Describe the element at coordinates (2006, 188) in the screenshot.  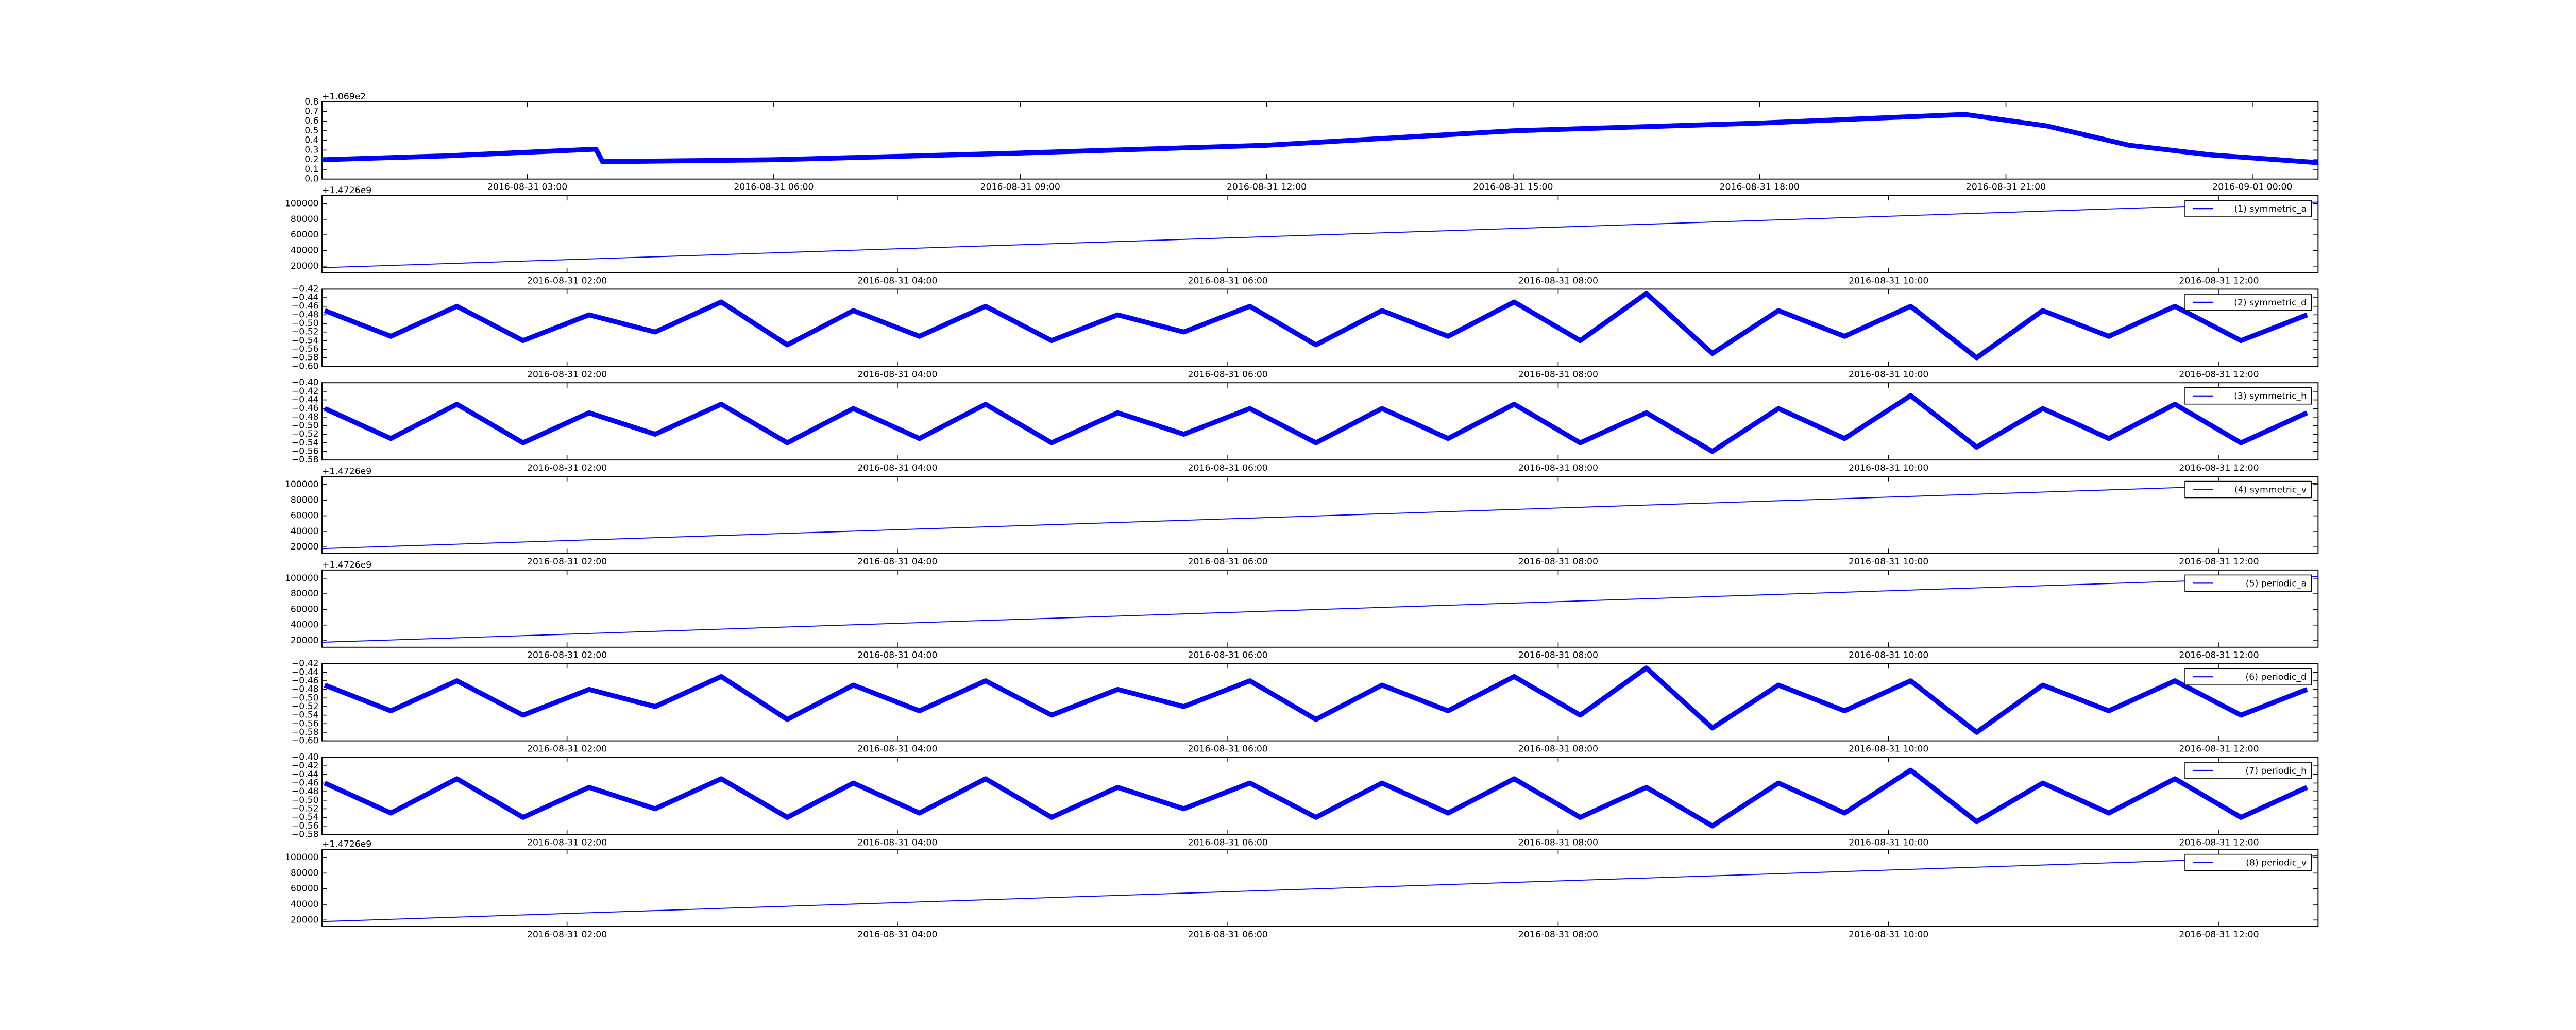
I see `x-tick-label: 2016-08-31 21:00` at that location.